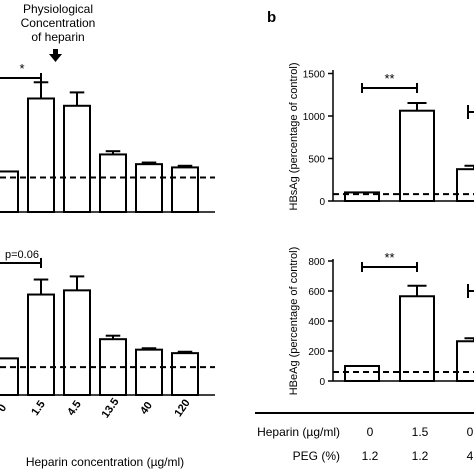 This screenshot has height=474, width=474. I want to click on x-tick-label: 4.5, so click(74, 408).